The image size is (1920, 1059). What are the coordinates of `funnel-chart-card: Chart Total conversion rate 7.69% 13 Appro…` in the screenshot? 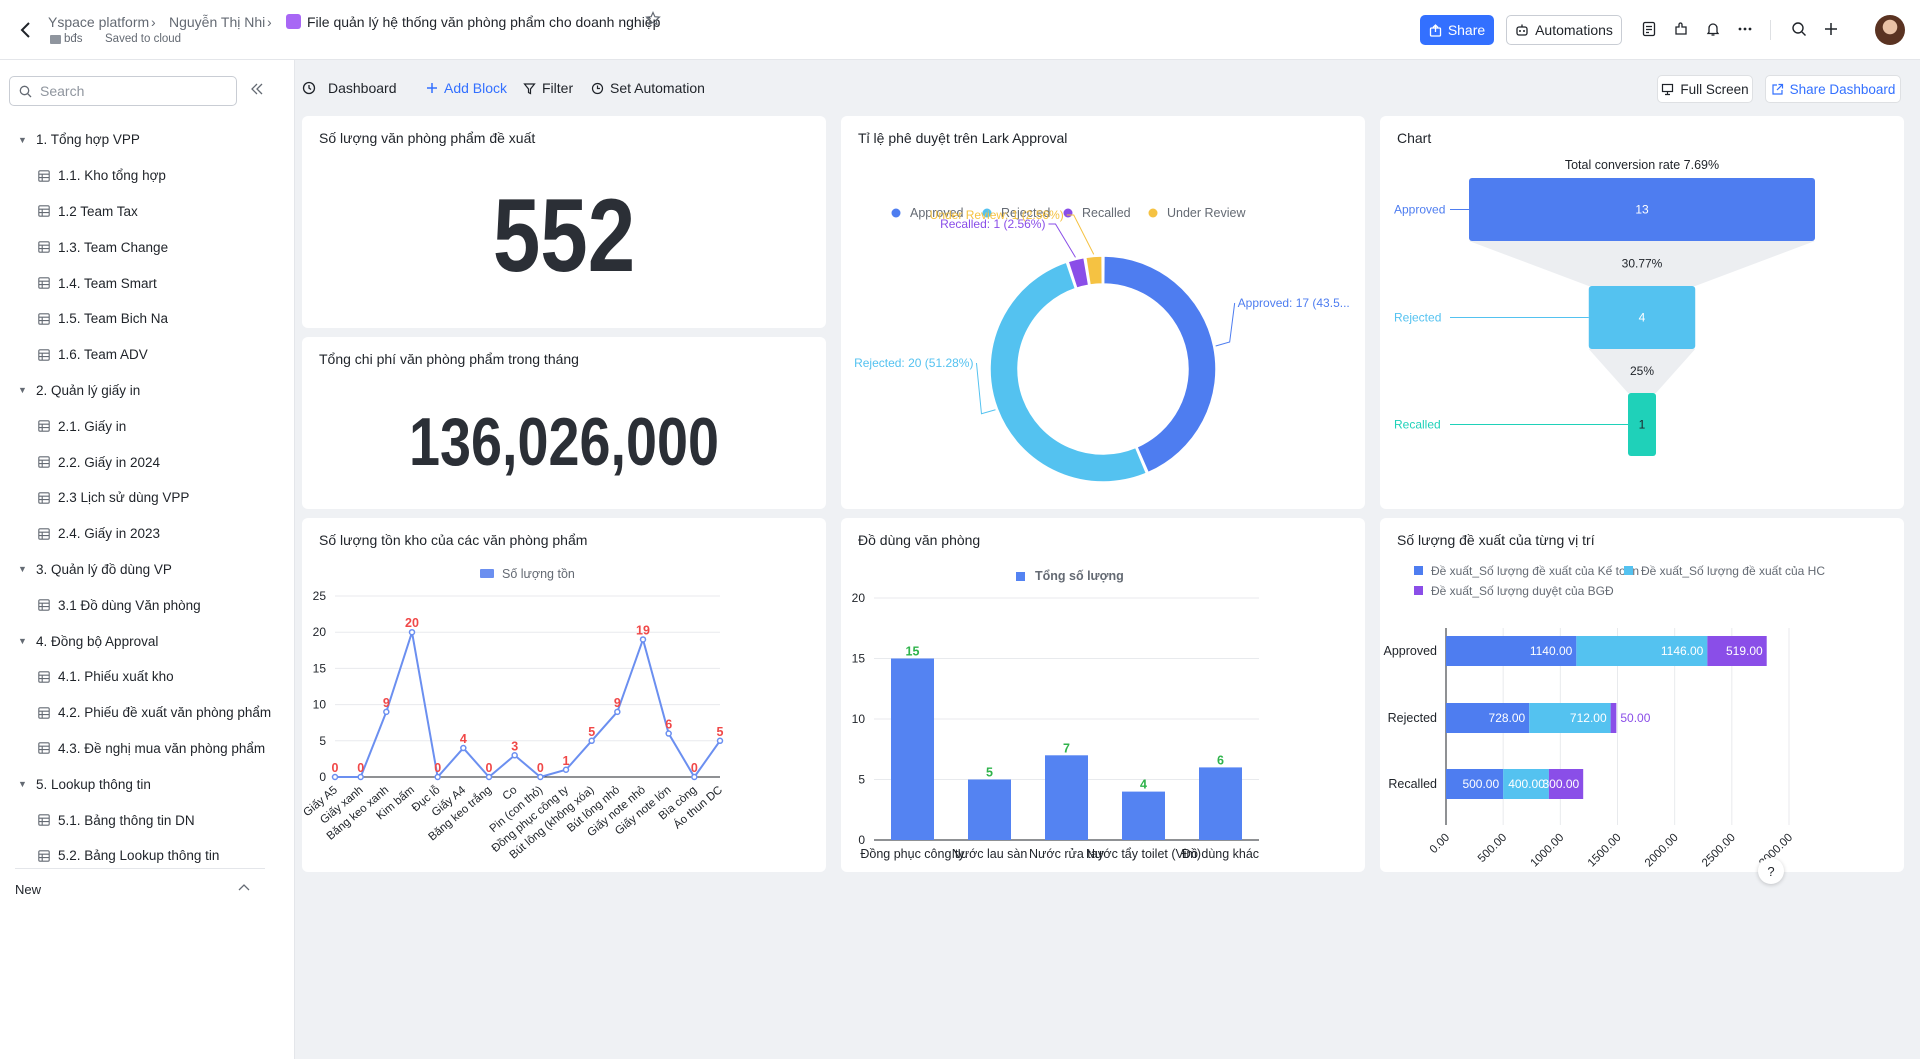 It's located at (1642, 312).